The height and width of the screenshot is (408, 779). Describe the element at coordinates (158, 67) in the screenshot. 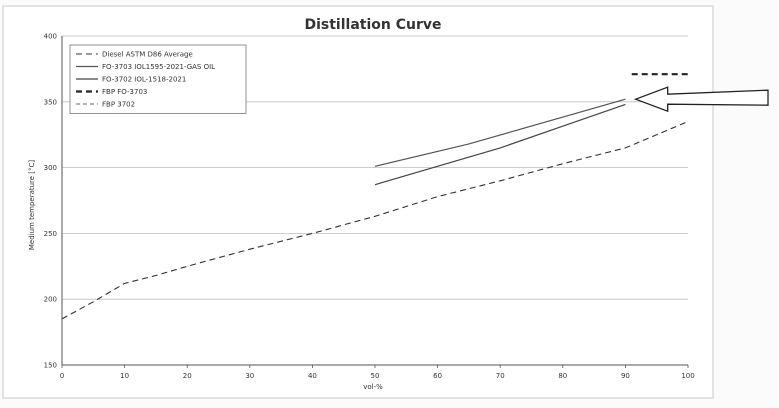

I see `legend-label: FO-3703 IOL1595-2021-GAS OIL` at that location.